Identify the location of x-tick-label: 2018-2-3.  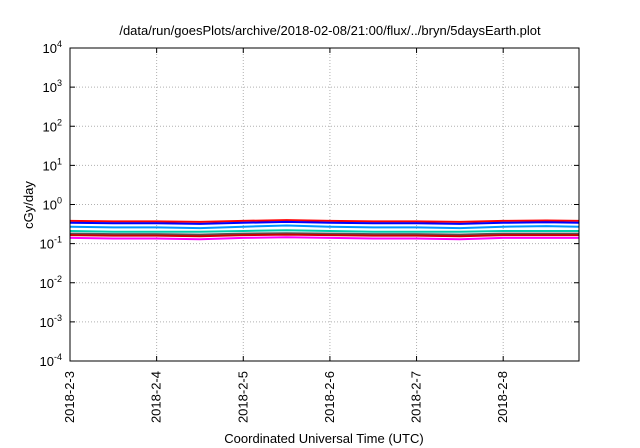
(69, 397).